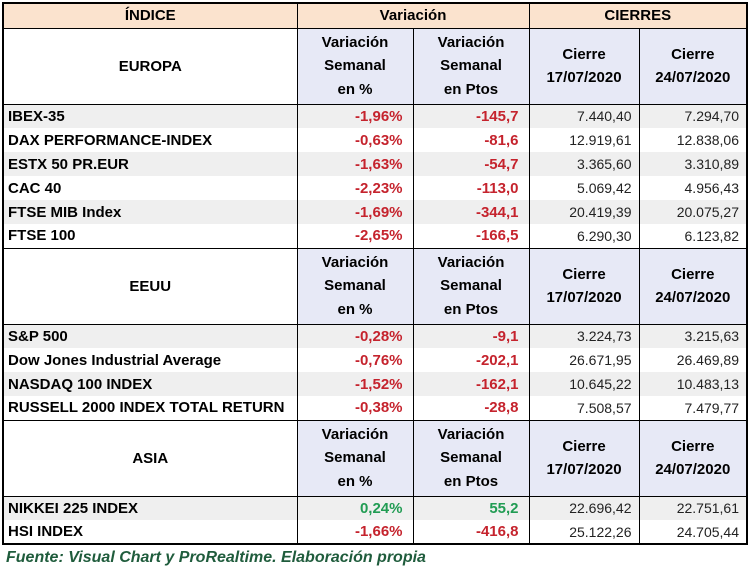 This screenshot has height=576, width=748. What do you see at coordinates (584, 140) in the screenshot?
I see `close-prev: 12.919,61` at bounding box center [584, 140].